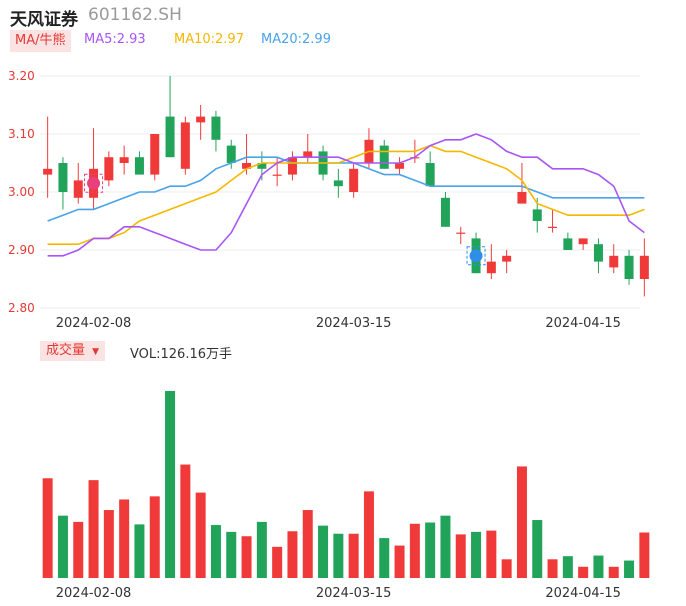 This screenshot has width=686, height=606. I want to click on volume-selector-label: 成交量, so click(66, 350).